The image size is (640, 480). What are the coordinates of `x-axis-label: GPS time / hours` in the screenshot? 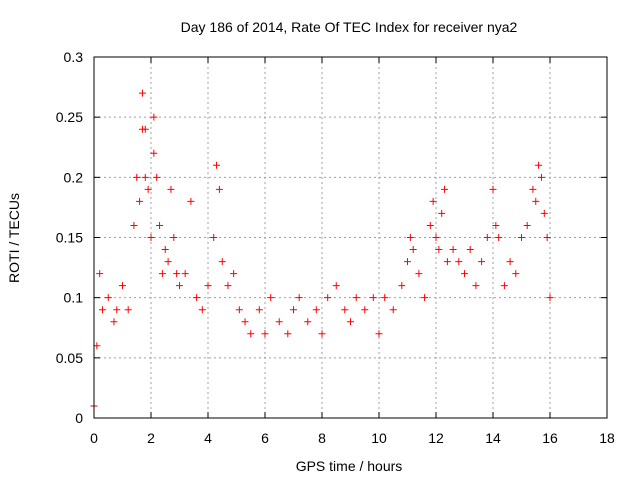 It's located at (349, 466).